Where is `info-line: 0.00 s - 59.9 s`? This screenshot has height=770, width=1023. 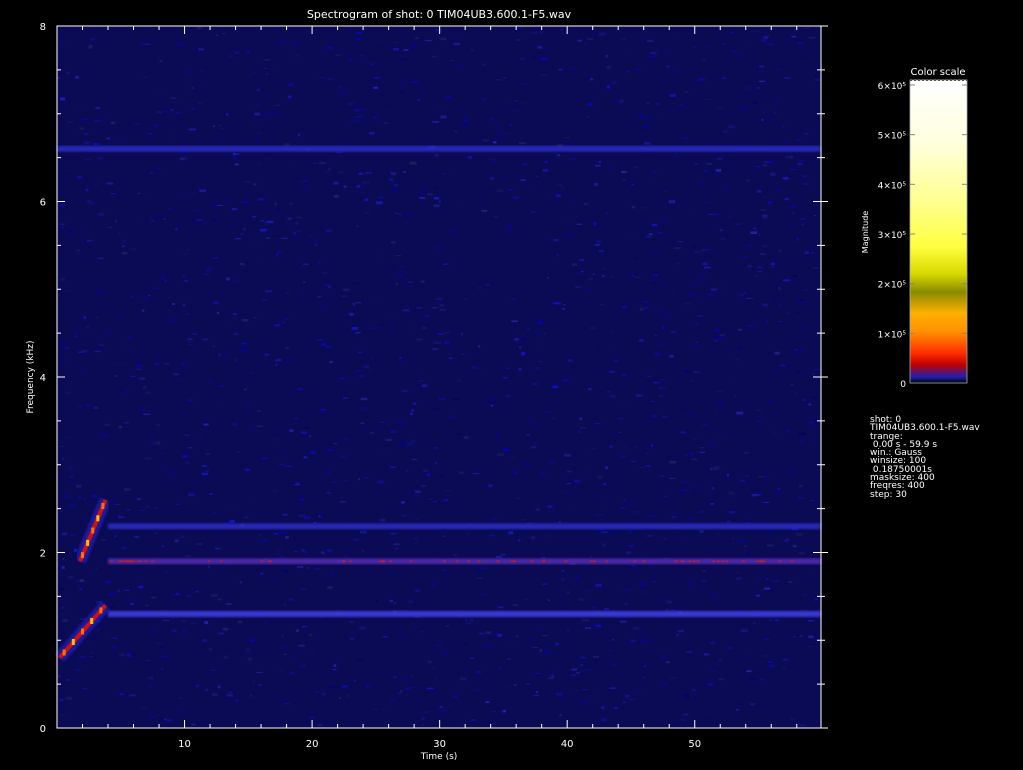 info-line: 0.00 s - 59.9 s is located at coordinates (904, 444).